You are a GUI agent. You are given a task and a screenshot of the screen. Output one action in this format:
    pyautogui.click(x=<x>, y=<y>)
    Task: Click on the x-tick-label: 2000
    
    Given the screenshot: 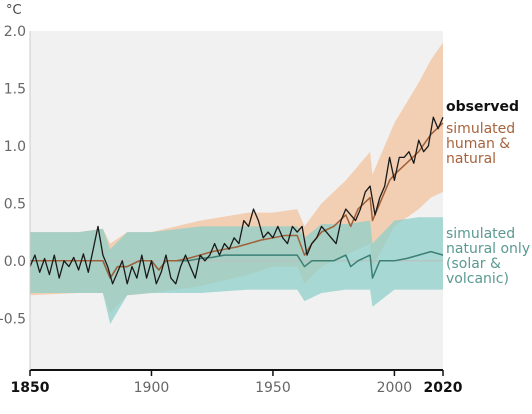 What is the action you would take?
    pyautogui.click(x=395, y=388)
    